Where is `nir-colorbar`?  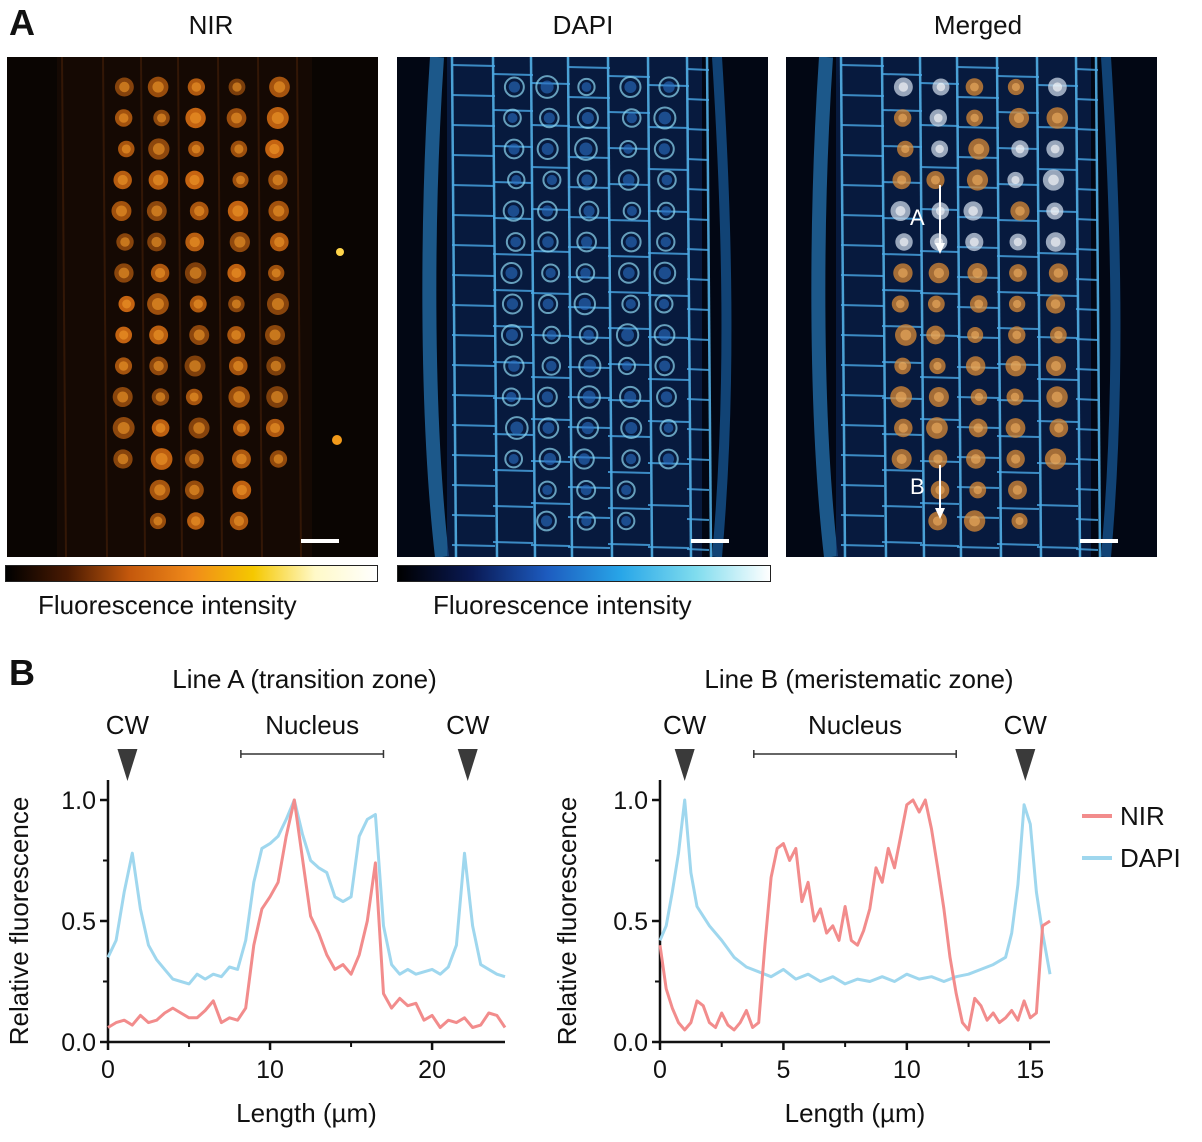
nir-colorbar is located at coordinates (191, 573).